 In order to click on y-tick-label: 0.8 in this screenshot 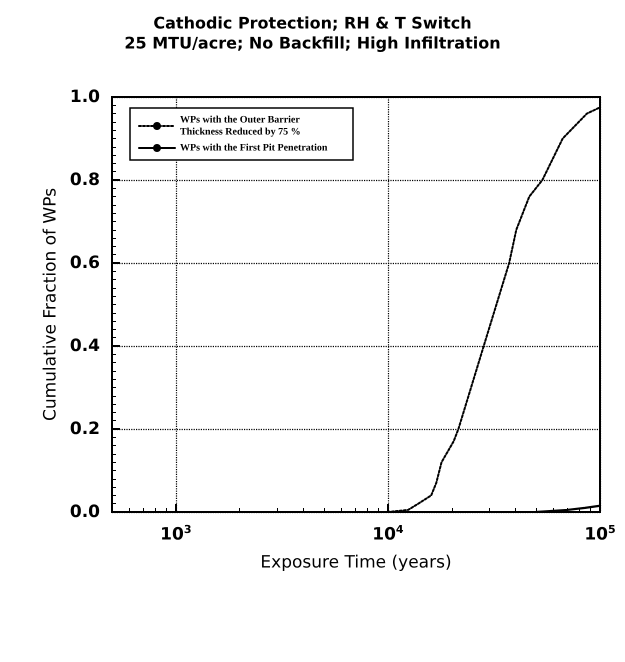, I will do `click(85, 180)`.